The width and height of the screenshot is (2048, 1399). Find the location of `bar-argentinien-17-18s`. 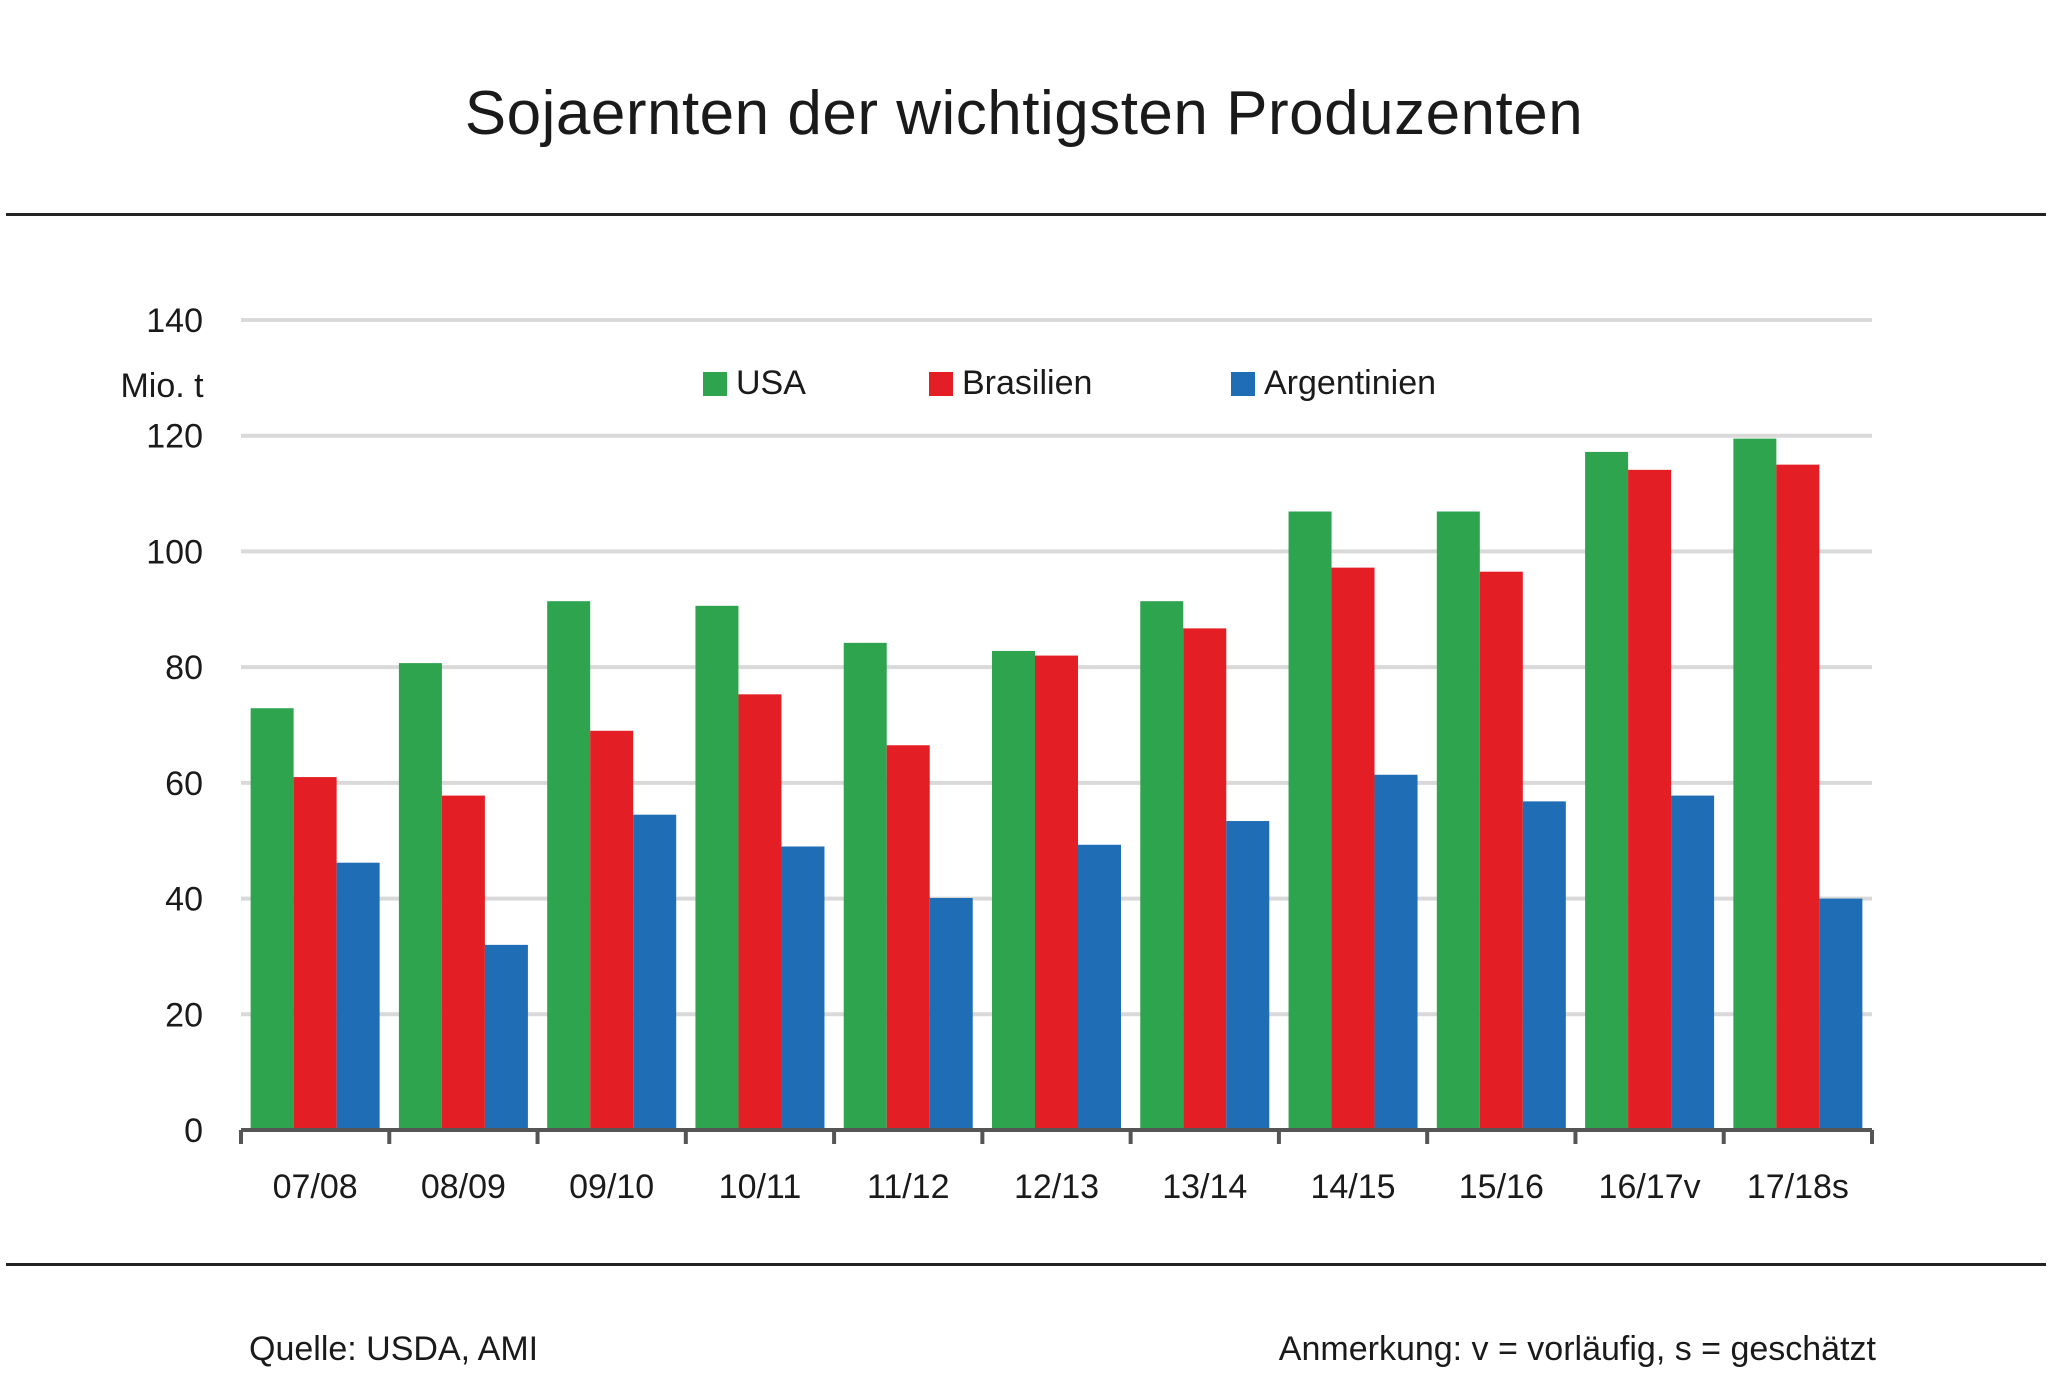

bar-argentinien-17-18s is located at coordinates (1841, 1014).